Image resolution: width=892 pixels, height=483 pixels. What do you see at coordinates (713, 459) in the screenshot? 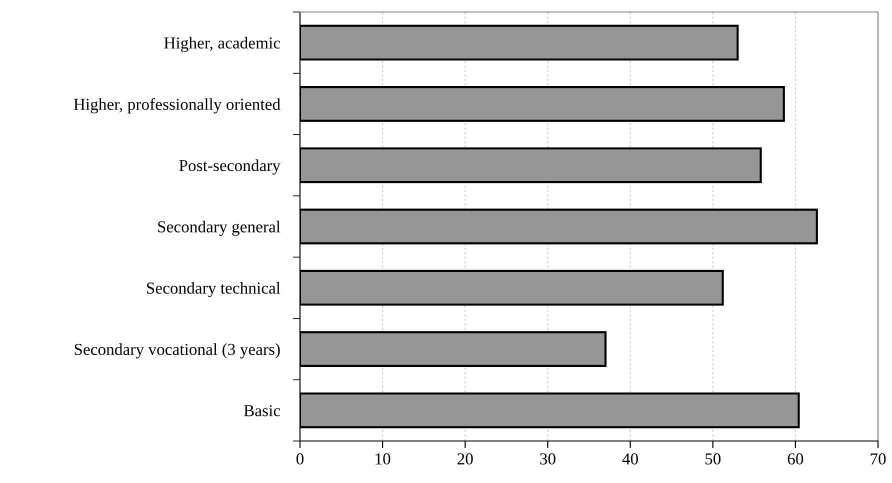
I see `x-tick-label: 50` at bounding box center [713, 459].